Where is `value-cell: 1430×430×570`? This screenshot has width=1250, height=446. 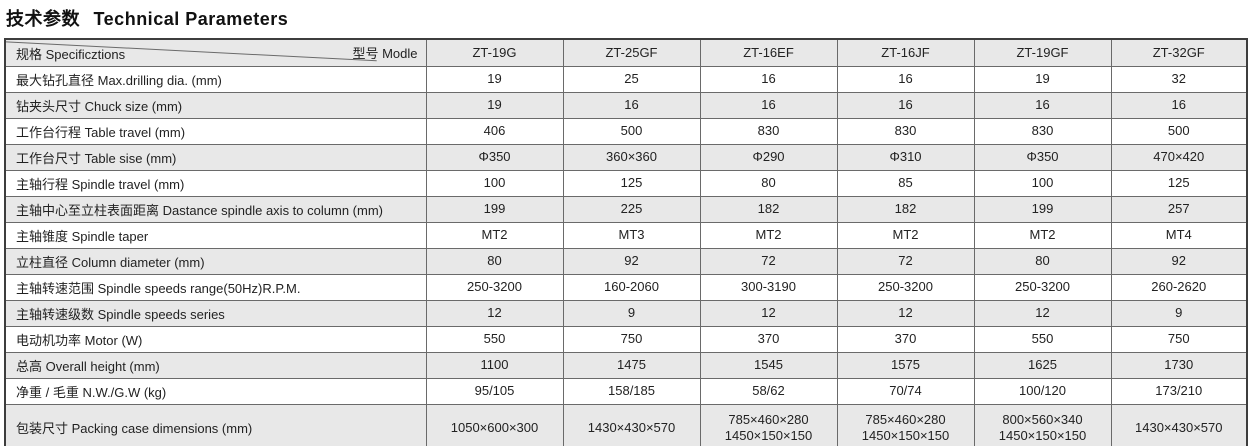
value-cell: 1430×430×570 is located at coordinates (1179, 424).